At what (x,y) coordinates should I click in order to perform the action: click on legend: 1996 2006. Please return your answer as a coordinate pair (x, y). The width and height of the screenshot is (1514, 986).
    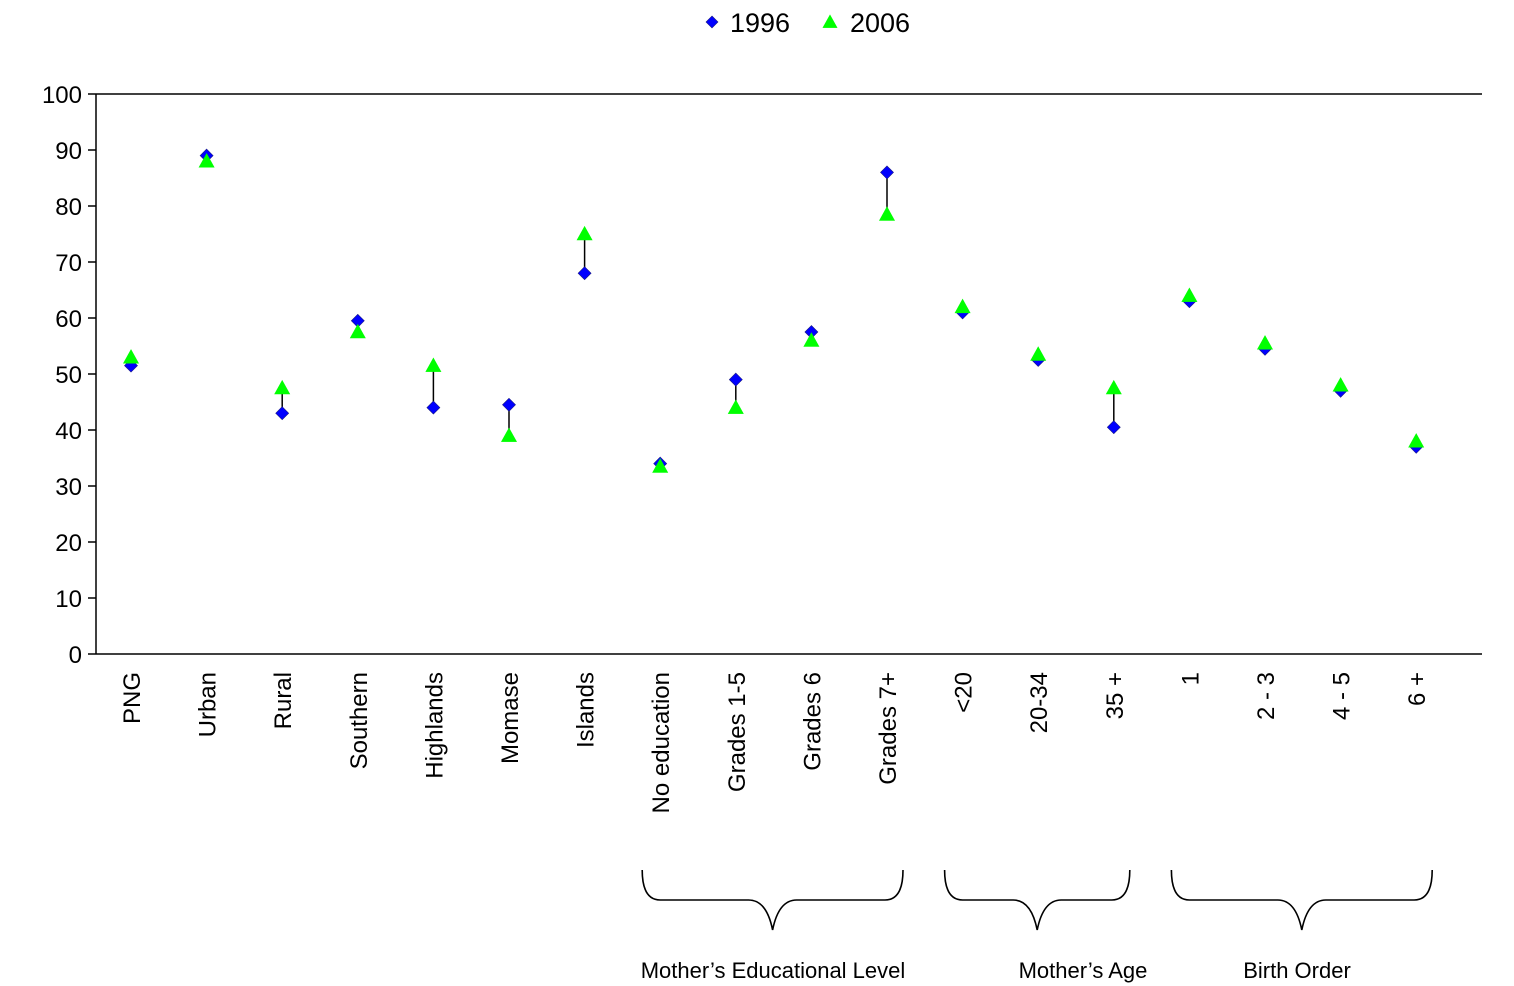
    Looking at the image, I should click on (807, 23).